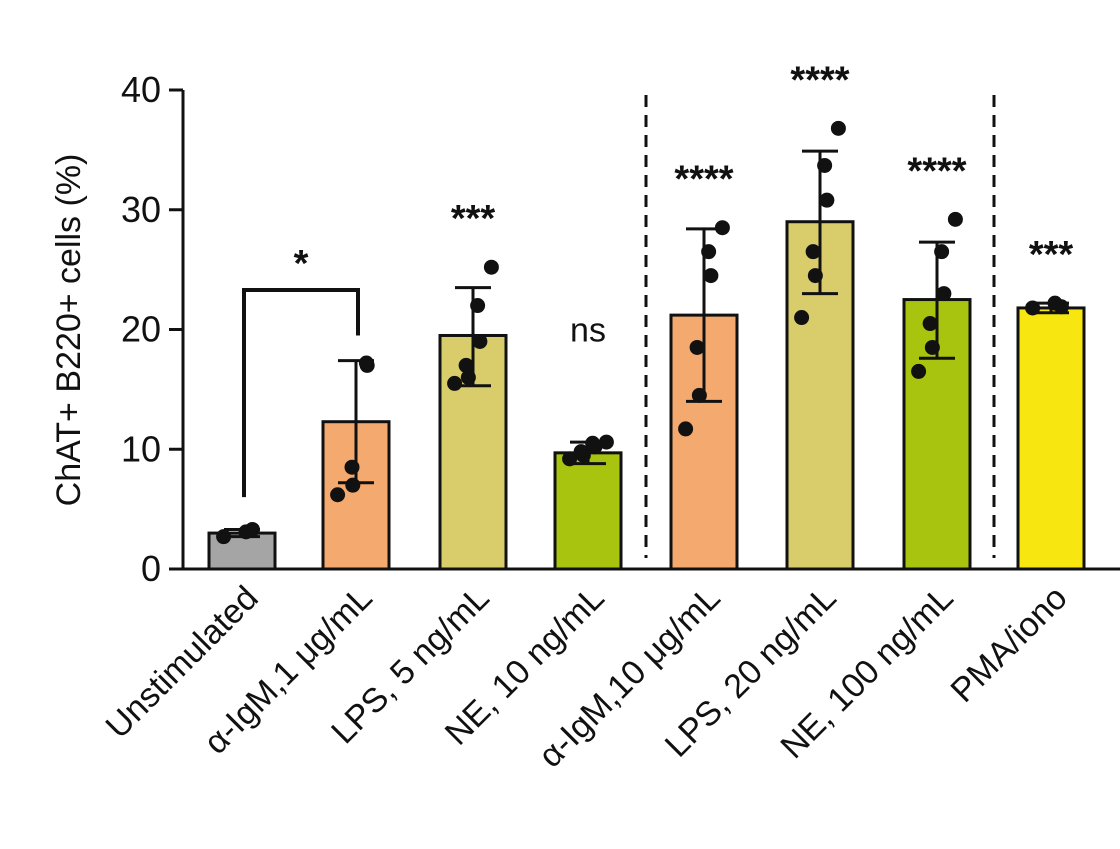 The width and height of the screenshot is (1120, 849). I want to click on comparison-bracket, so click(301, 392).